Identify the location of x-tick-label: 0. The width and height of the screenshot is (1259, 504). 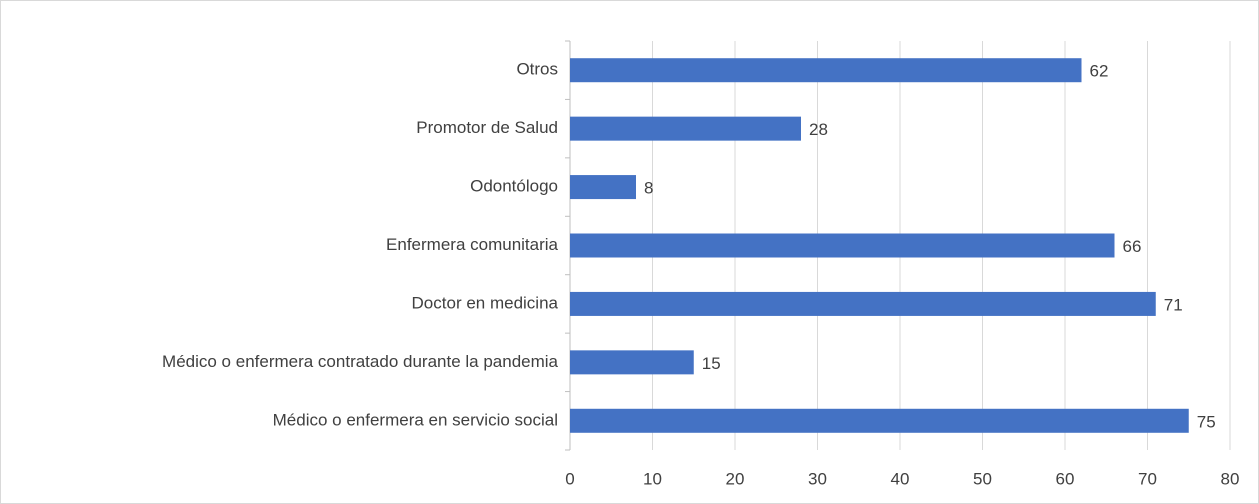
(569, 478).